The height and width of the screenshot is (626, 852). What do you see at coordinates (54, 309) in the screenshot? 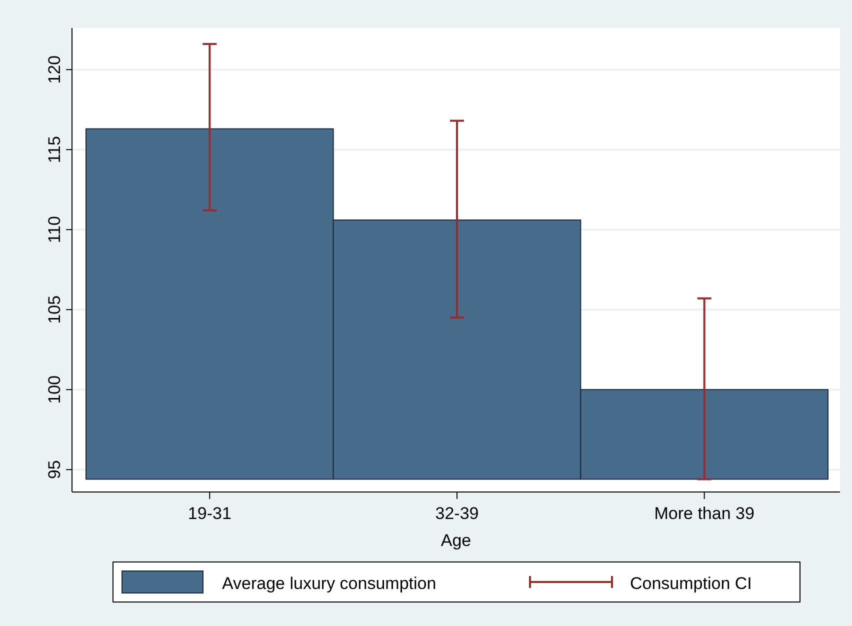
I see `y-tick-label: 105` at bounding box center [54, 309].